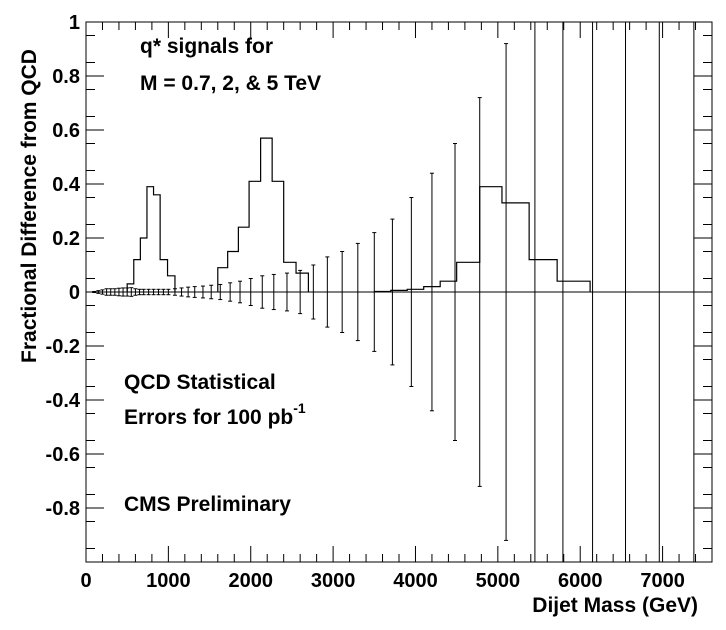 Image resolution: width=726 pixels, height=630 pixels. Describe the element at coordinates (615, 605) in the screenshot. I see `x-axis-title: Dijet Mass (GeV)` at that location.